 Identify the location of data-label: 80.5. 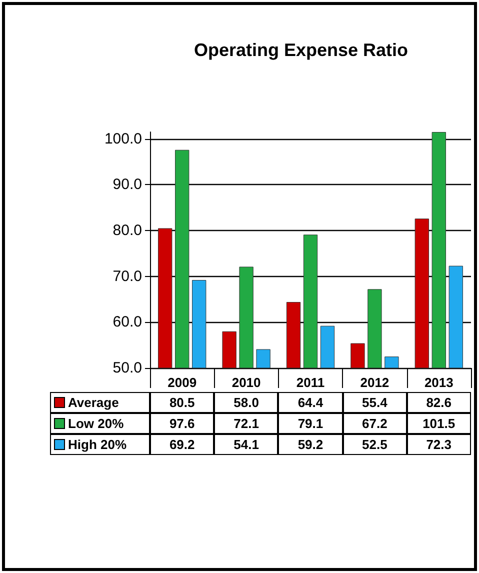
(182, 402).